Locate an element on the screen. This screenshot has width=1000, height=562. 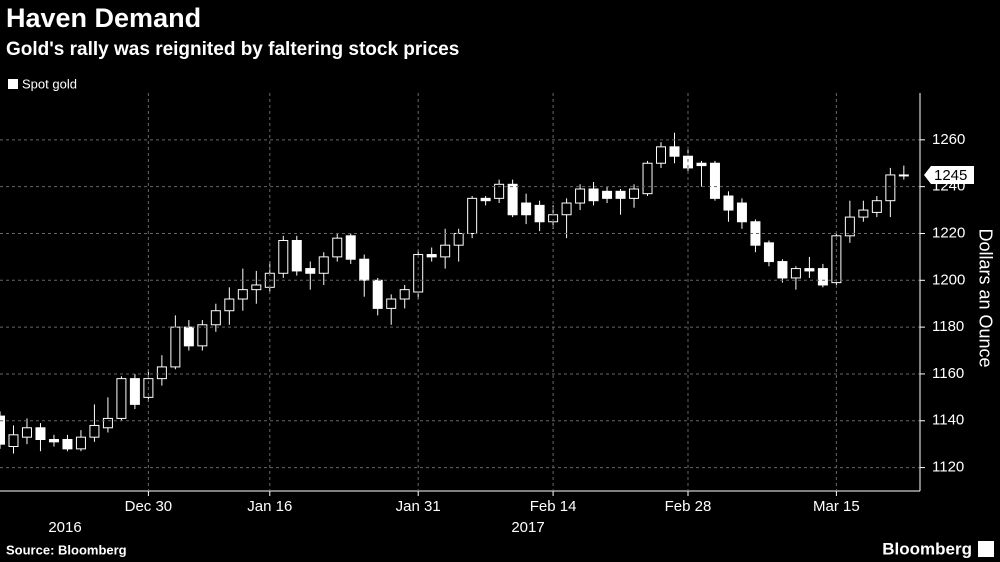
x-tick-label: Jan 31 is located at coordinates (418, 506).